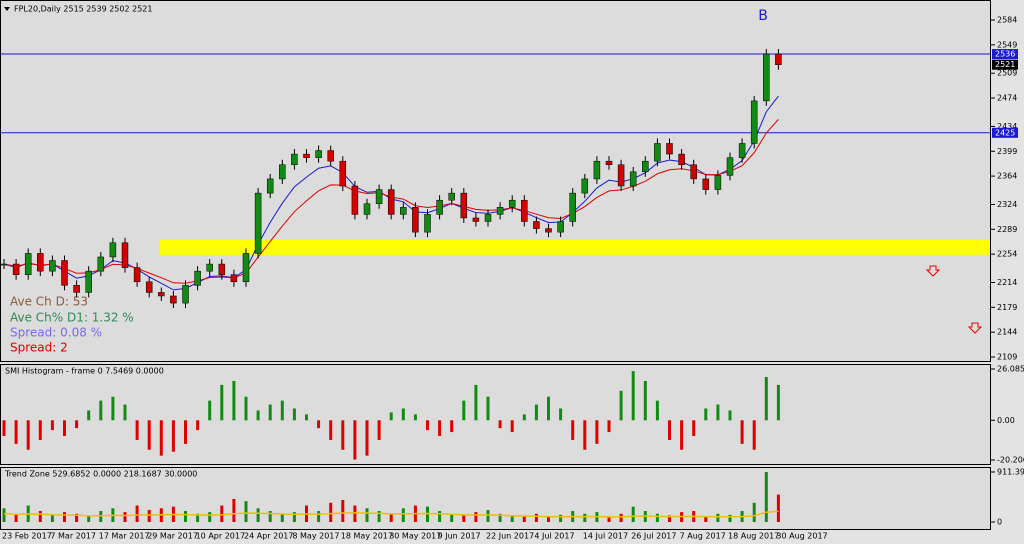 The height and width of the screenshot is (544, 1024). I want to click on x-tick-label: 9 Jun 2017, so click(459, 536).